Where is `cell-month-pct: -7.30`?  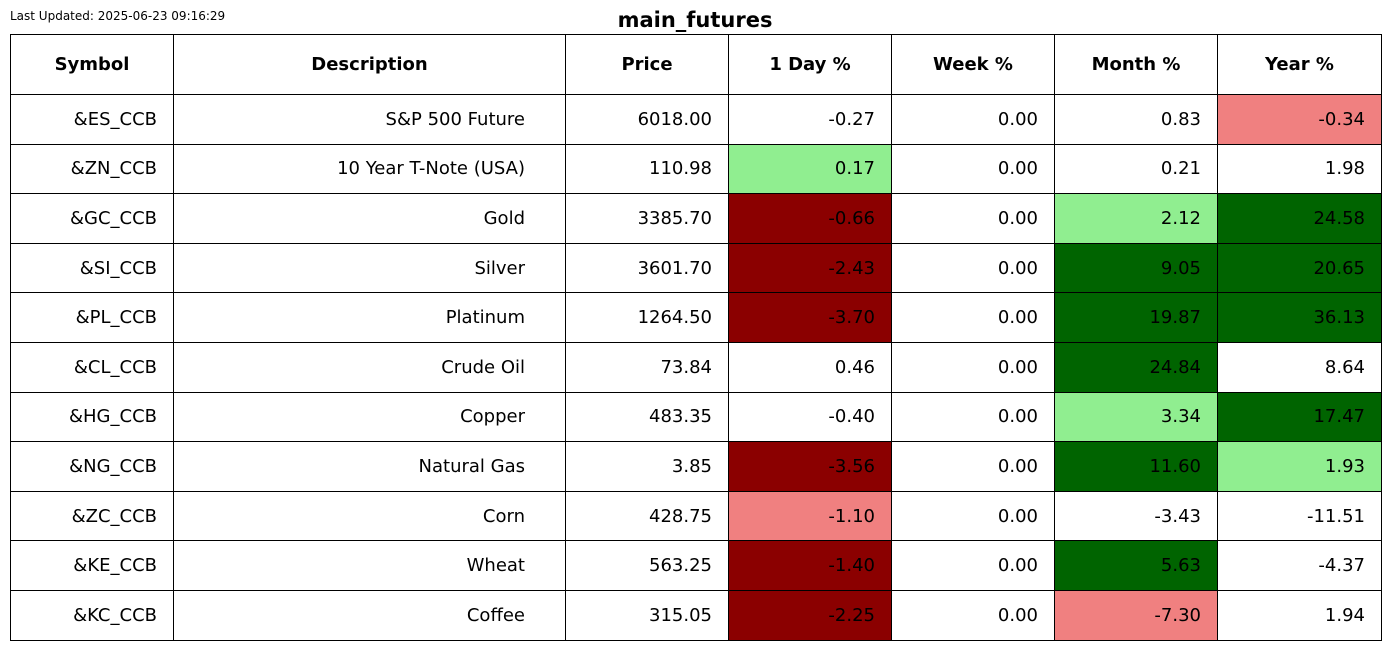
cell-month-pct: -7.30 is located at coordinates (1136, 615).